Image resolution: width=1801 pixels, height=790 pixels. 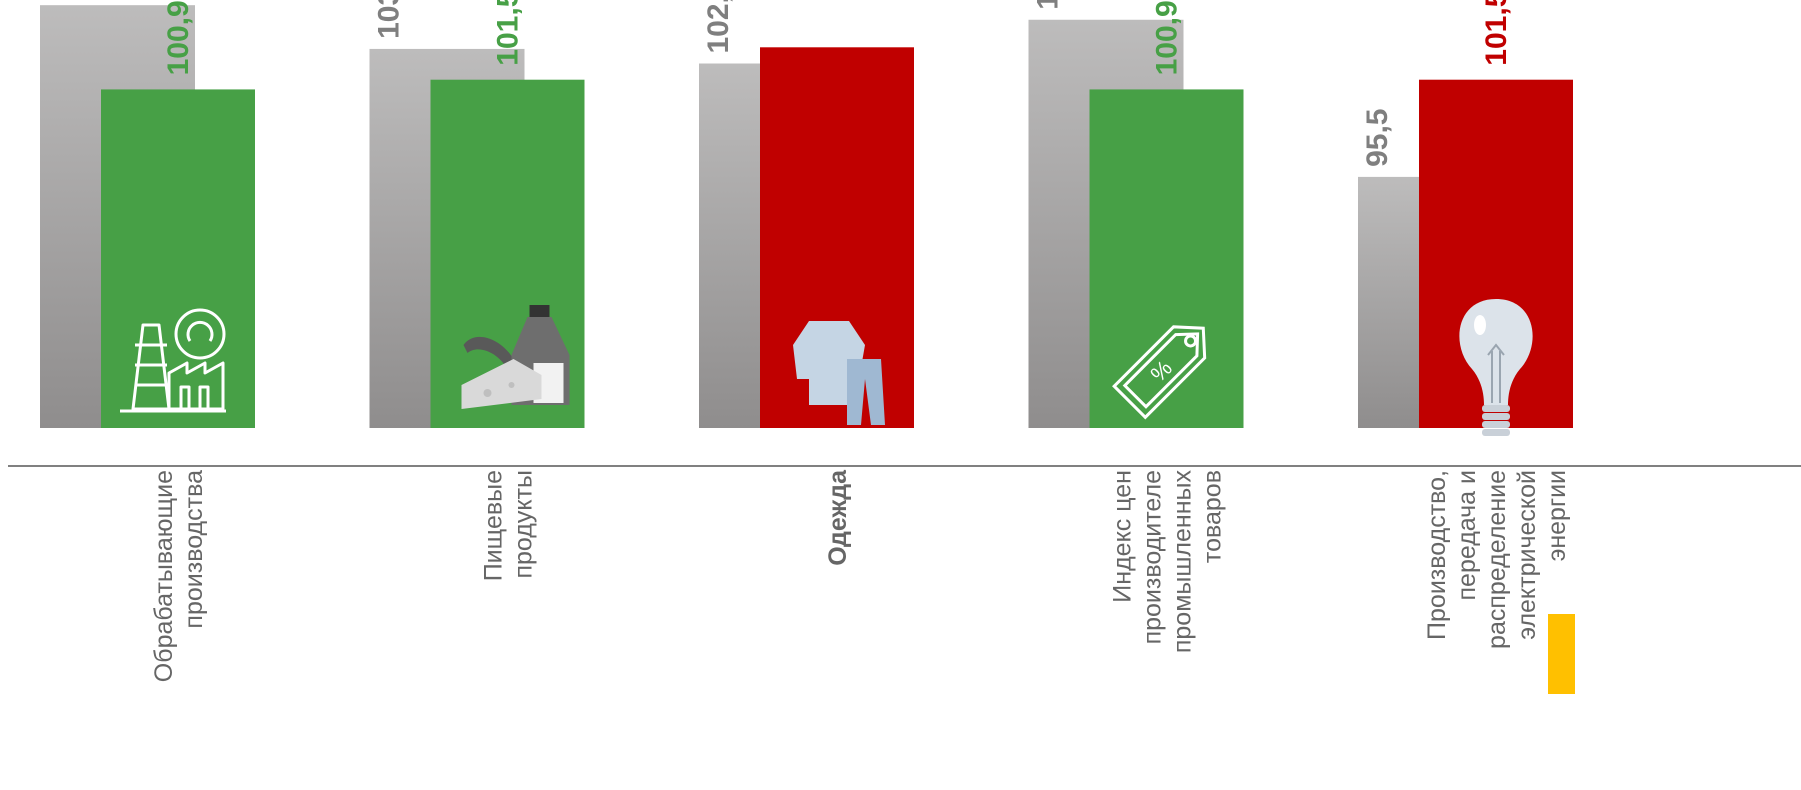 I want to click on corner-accent, so click(x=1561, y=654).